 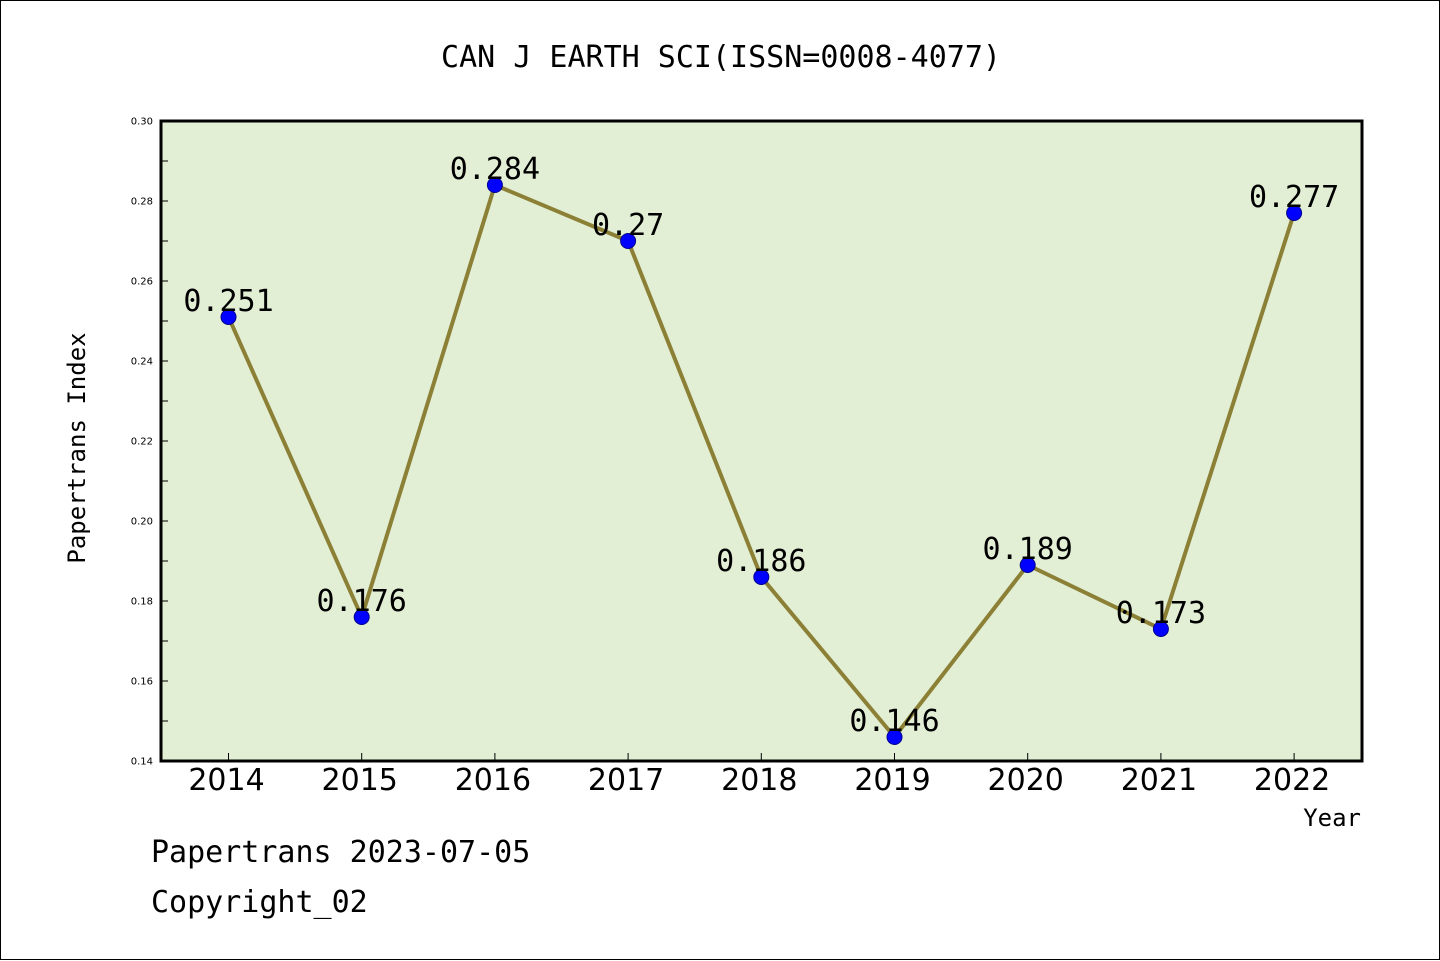 I want to click on y-tick-label: 0.22, so click(x=142, y=442).